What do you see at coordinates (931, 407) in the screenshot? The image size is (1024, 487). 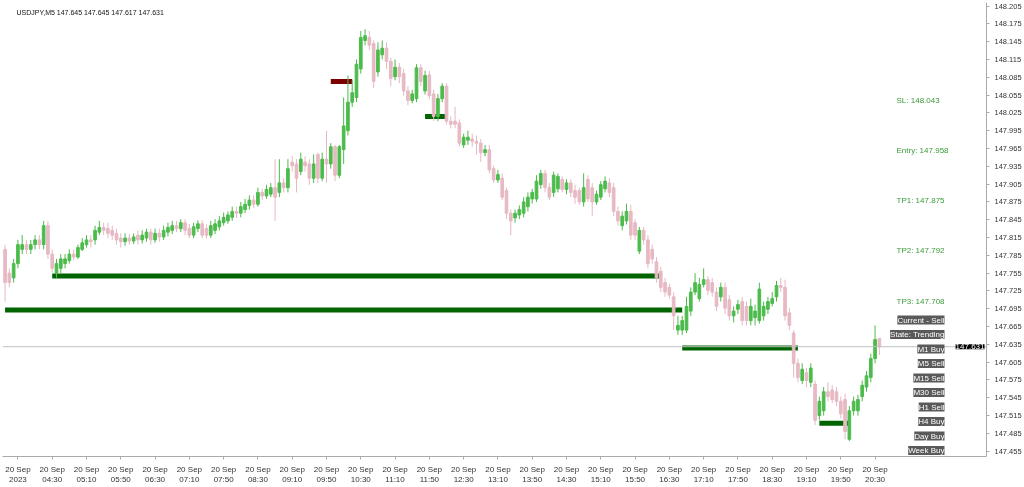 I see `annotation: H1 Sell` at bounding box center [931, 407].